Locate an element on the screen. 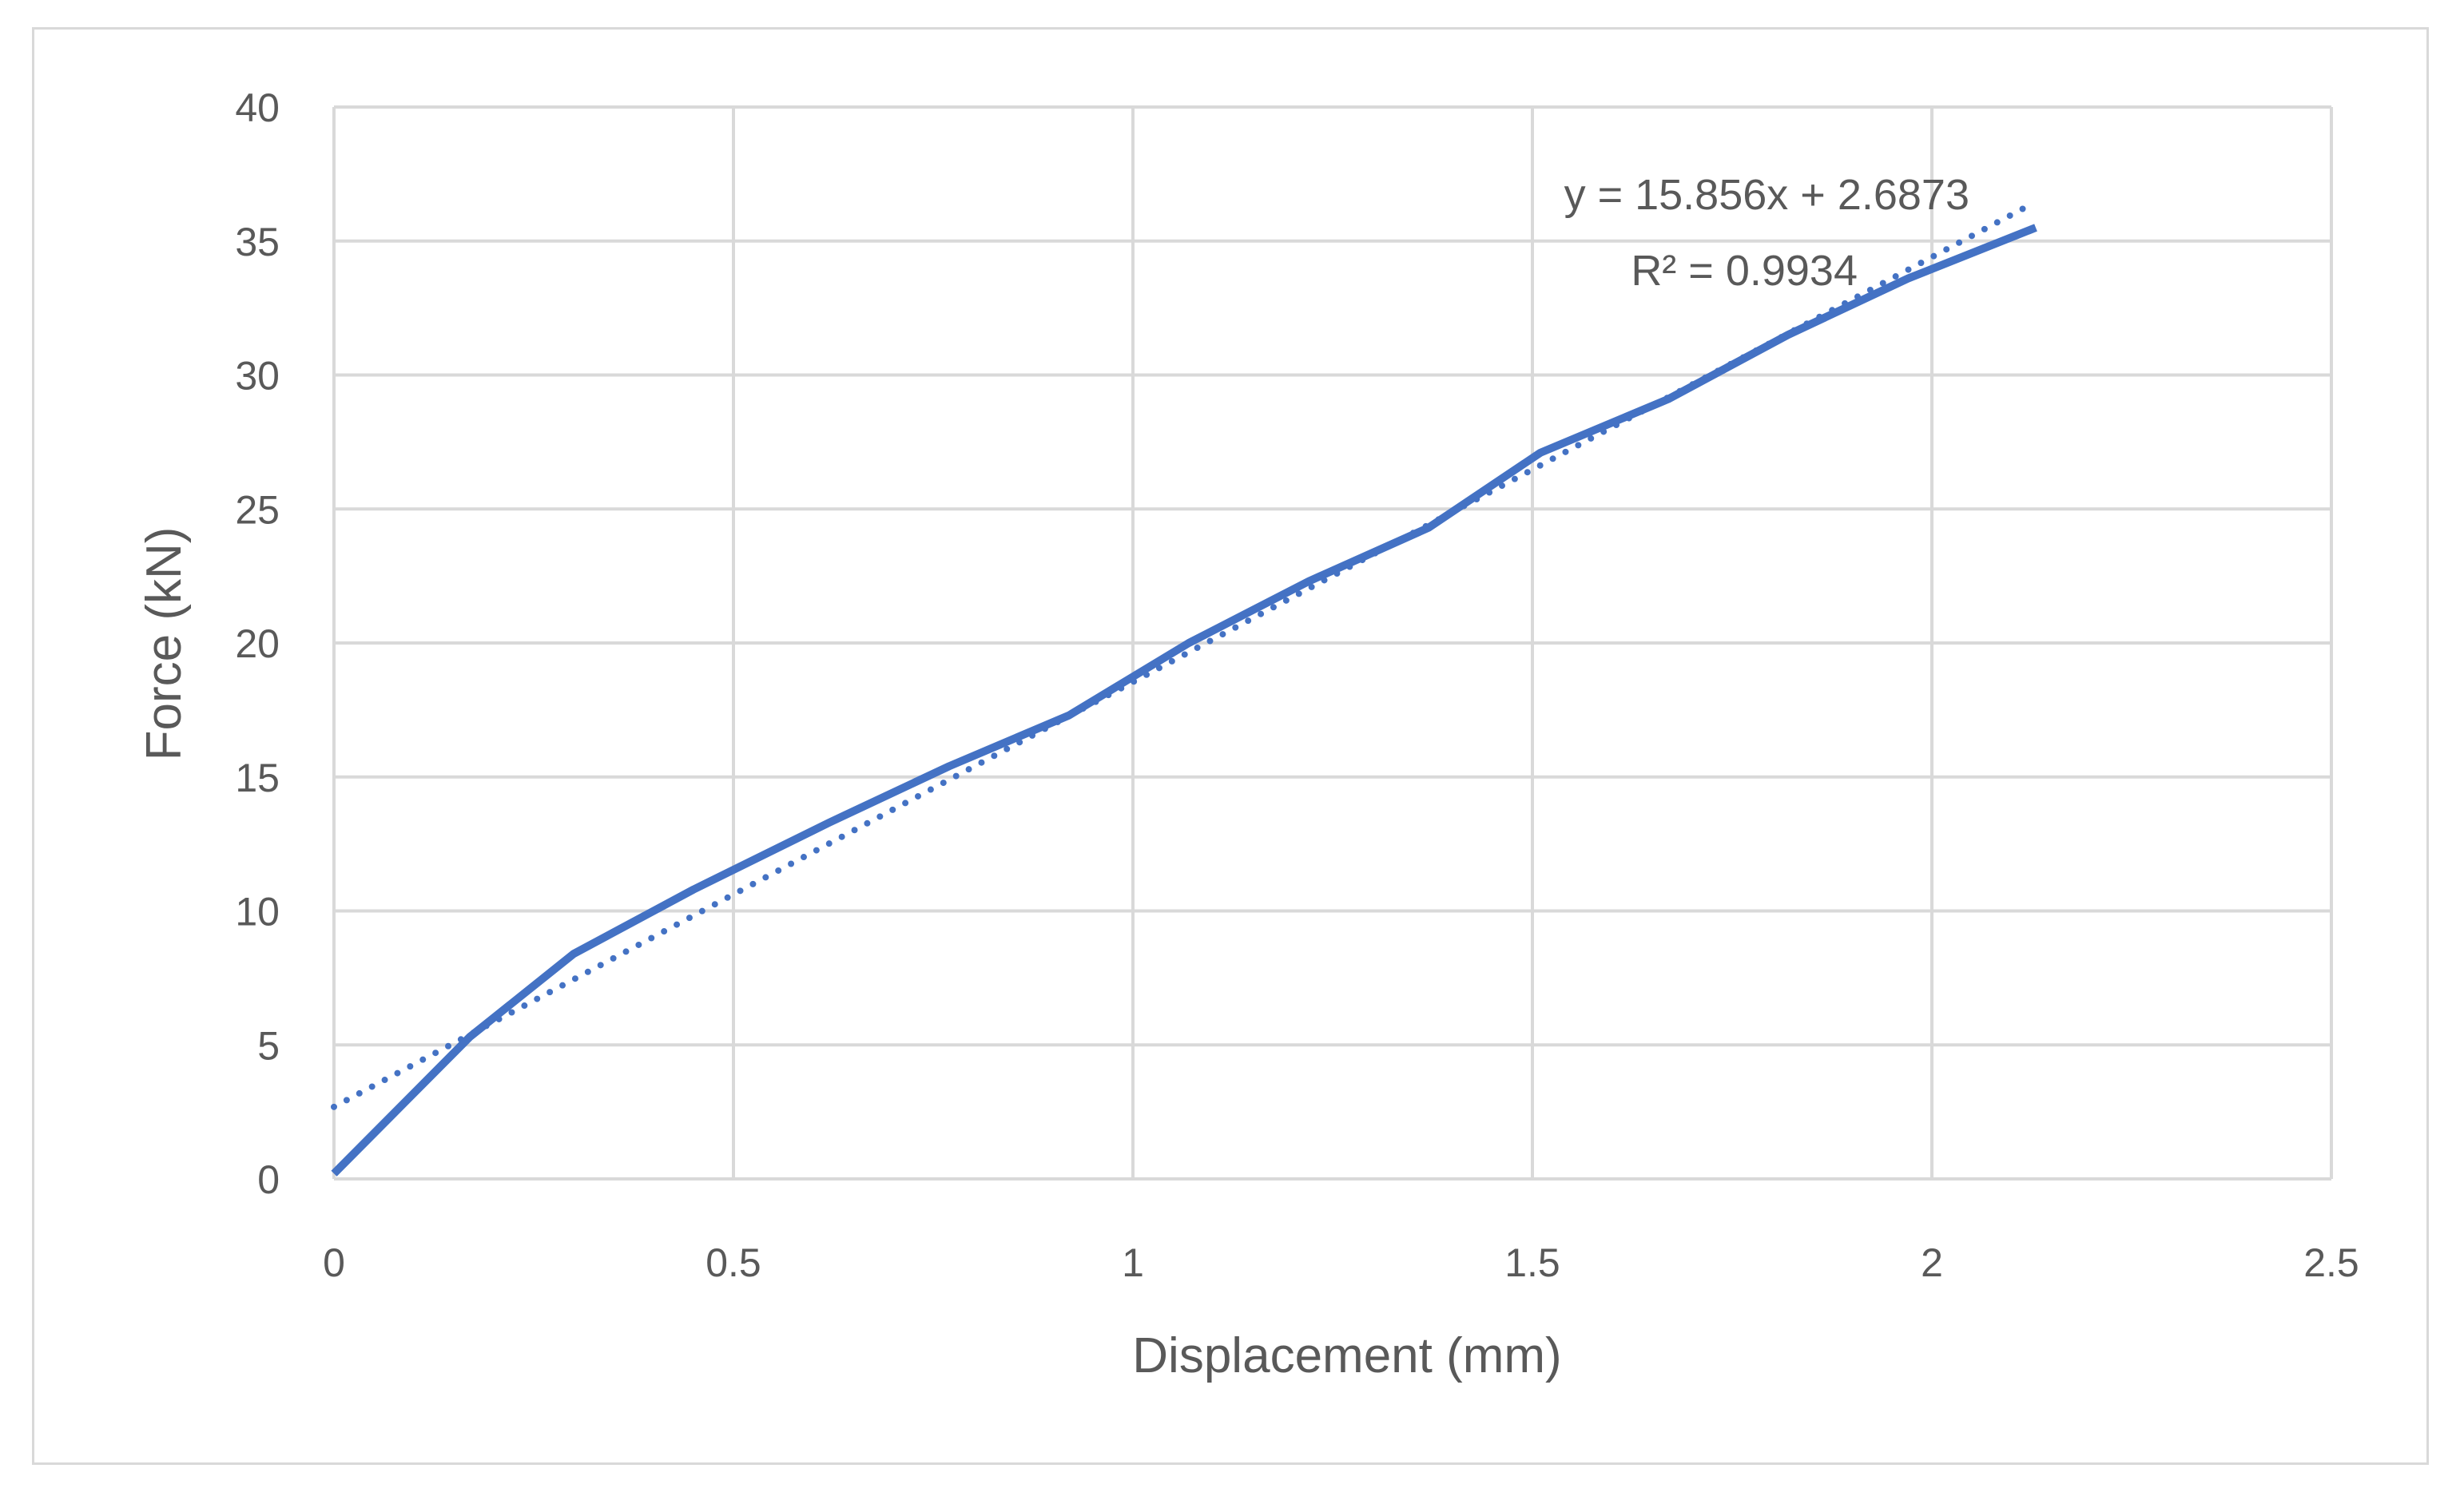 Image resolution: width=2464 pixels, height=1496 pixels. y-tick-label: 30 is located at coordinates (257, 376).